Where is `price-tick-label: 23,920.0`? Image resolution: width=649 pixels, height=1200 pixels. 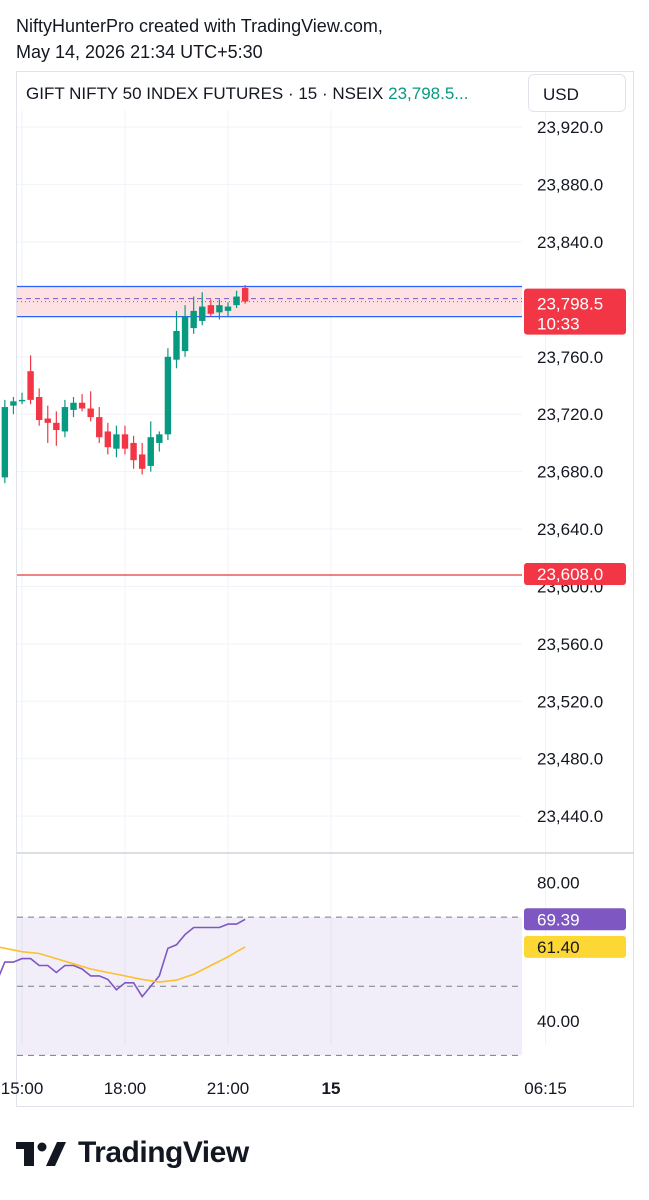
price-tick-label: 23,920.0 is located at coordinates (570, 127).